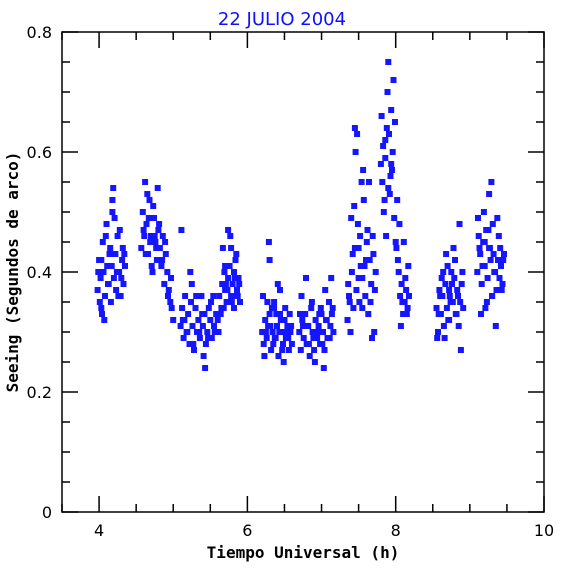 The height and width of the screenshot is (574, 574). I want to click on x-tick-label: 6, so click(247, 530).